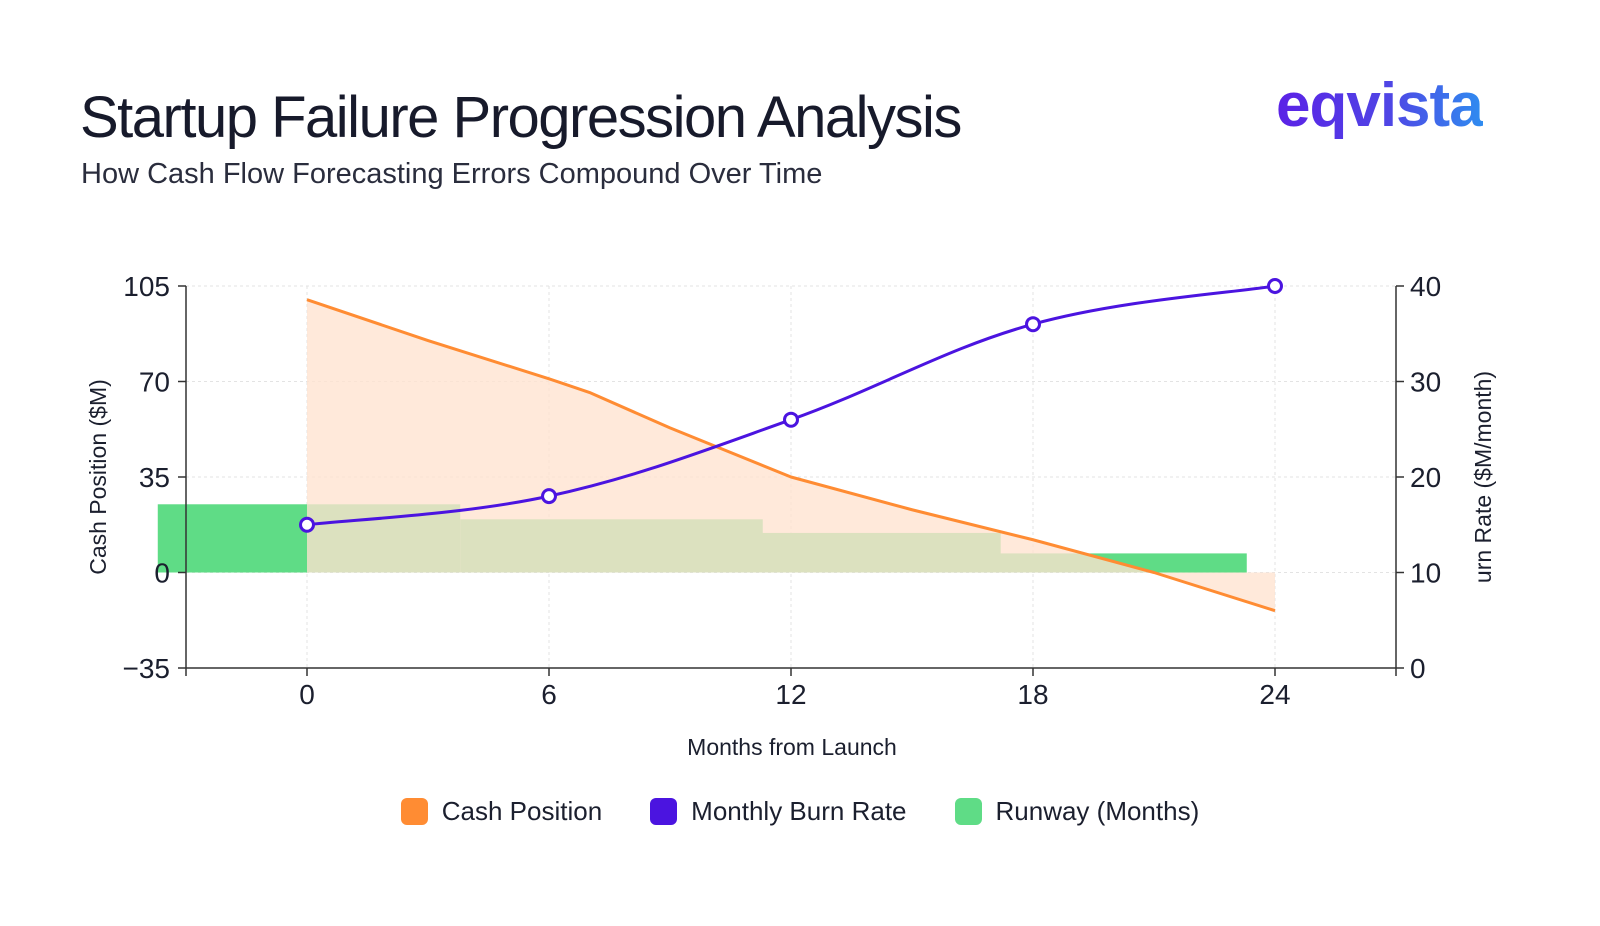  Describe the element at coordinates (792, 747) in the screenshot. I see `x-axis-label: Months from Launch` at that location.